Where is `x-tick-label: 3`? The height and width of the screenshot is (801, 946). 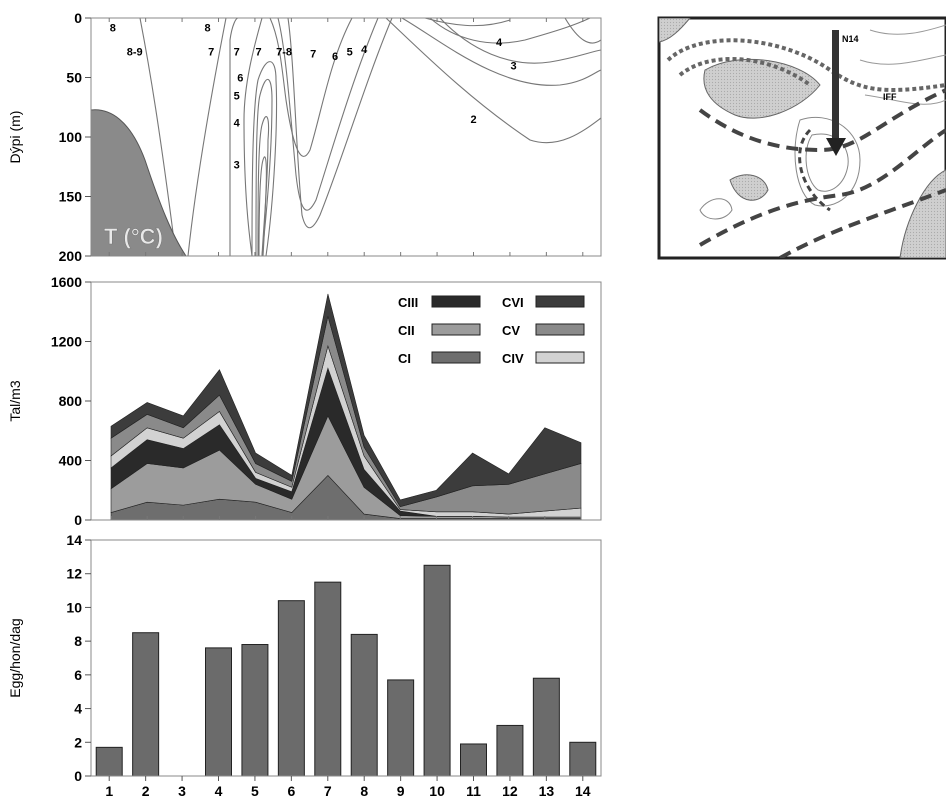
x-tick-label: 3 is located at coordinates (182, 791).